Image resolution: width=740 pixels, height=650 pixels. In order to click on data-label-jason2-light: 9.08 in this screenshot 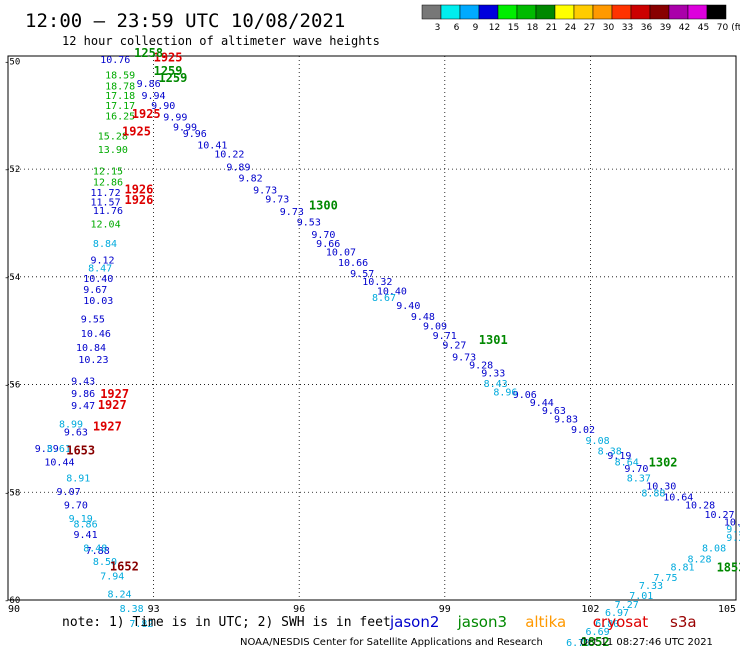, I will do `click(598, 441)`.